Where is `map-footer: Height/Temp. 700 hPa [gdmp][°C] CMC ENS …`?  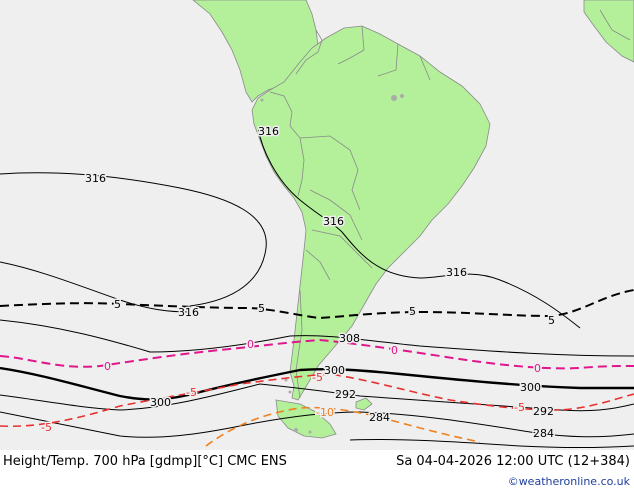
map-footer: Height/Temp. 700 hPa [gdmp][°C] CMC ENS … is located at coordinates (317, 470).